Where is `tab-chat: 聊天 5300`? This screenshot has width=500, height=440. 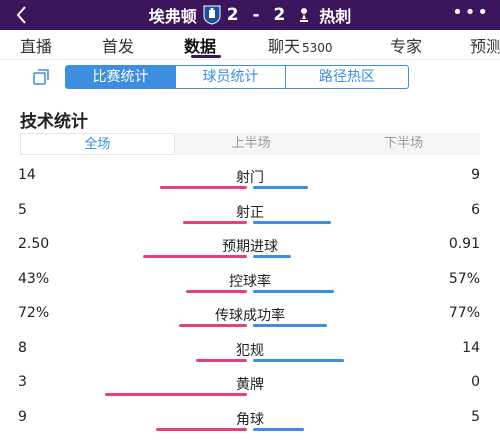
tab-chat: 聊天 5300 is located at coordinates (300, 45).